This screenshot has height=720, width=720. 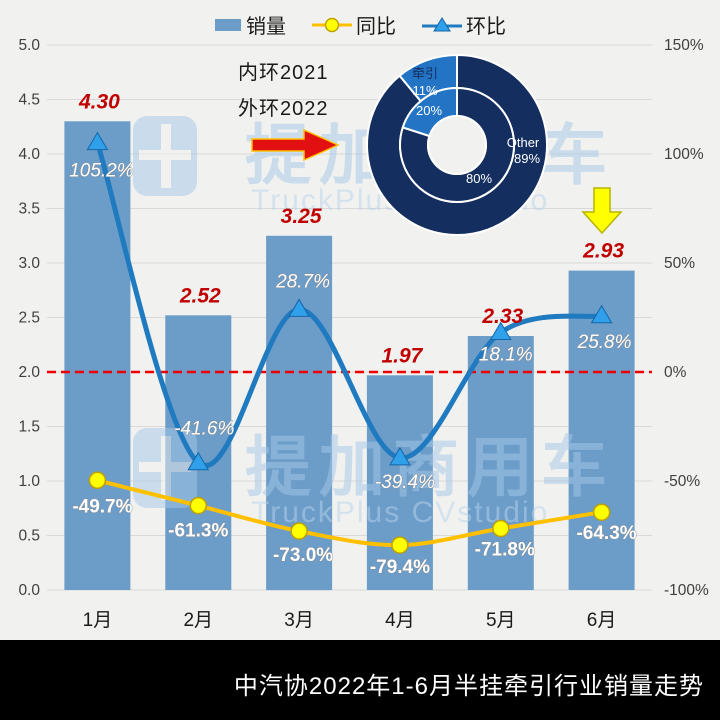 I want to click on mom-value-label: 25.8%, so click(x=604, y=342).